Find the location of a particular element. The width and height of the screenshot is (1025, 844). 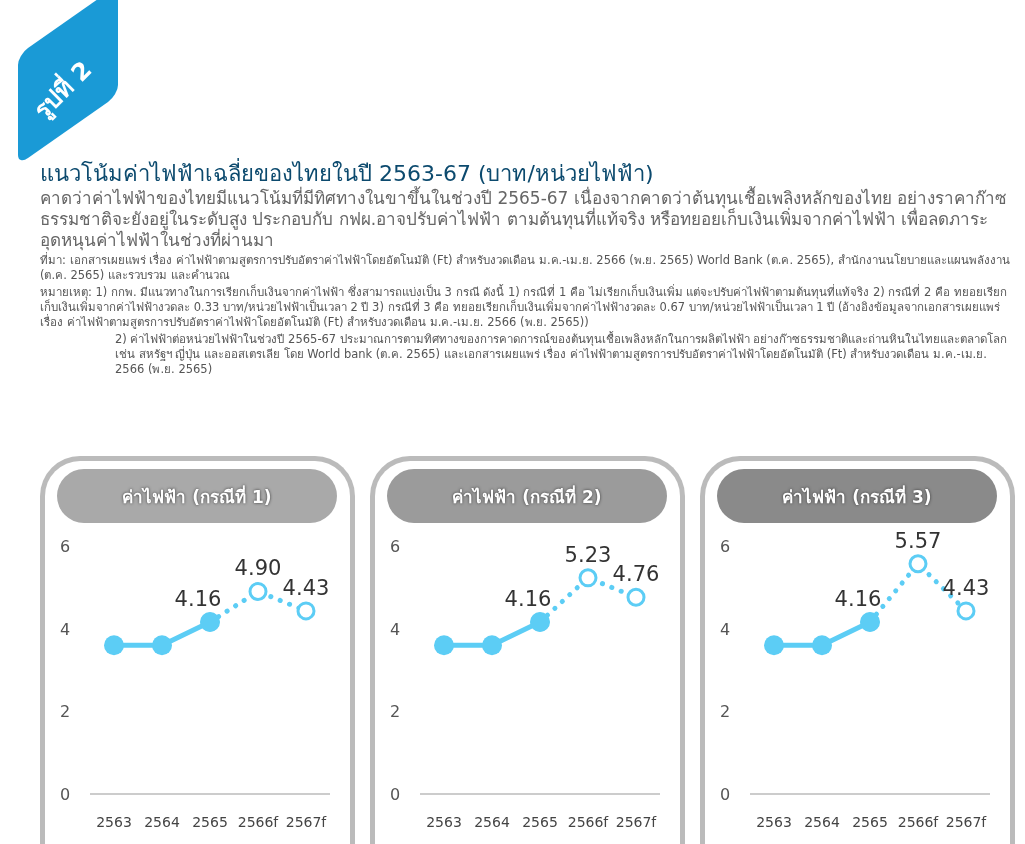

data-label: 5.23 is located at coordinates (588, 554).